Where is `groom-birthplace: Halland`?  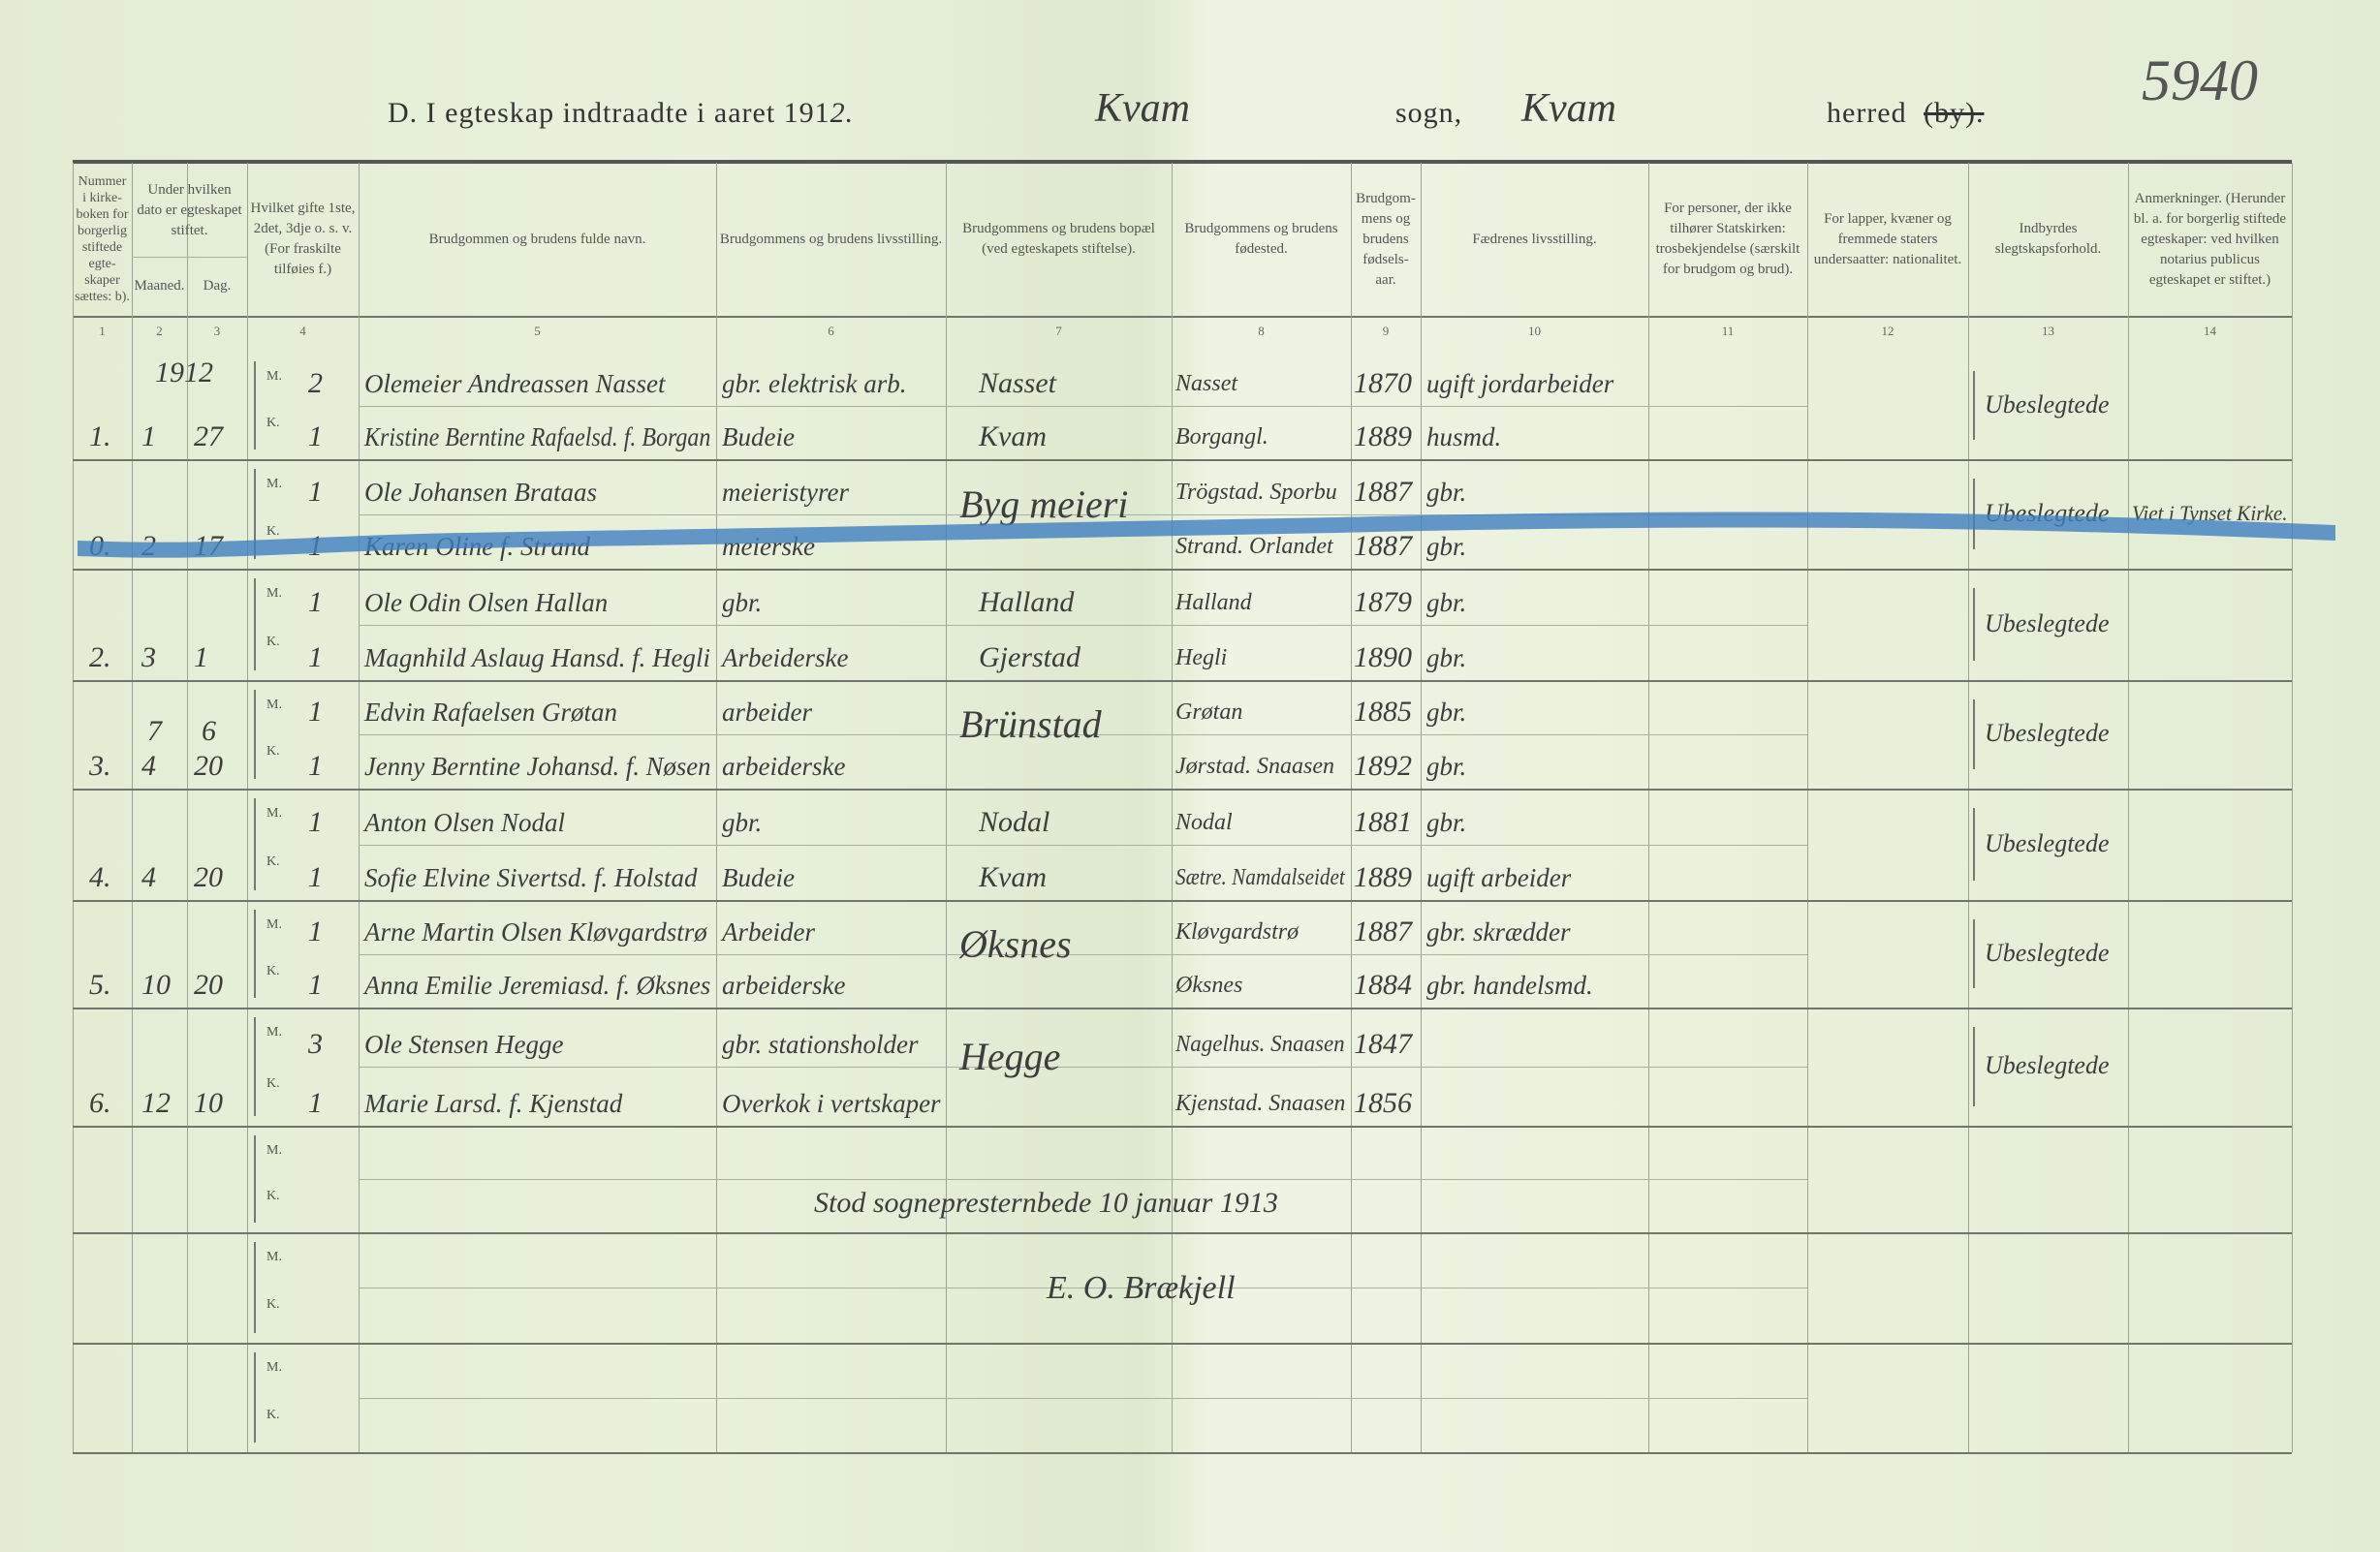 groom-birthplace: Halland is located at coordinates (1214, 602).